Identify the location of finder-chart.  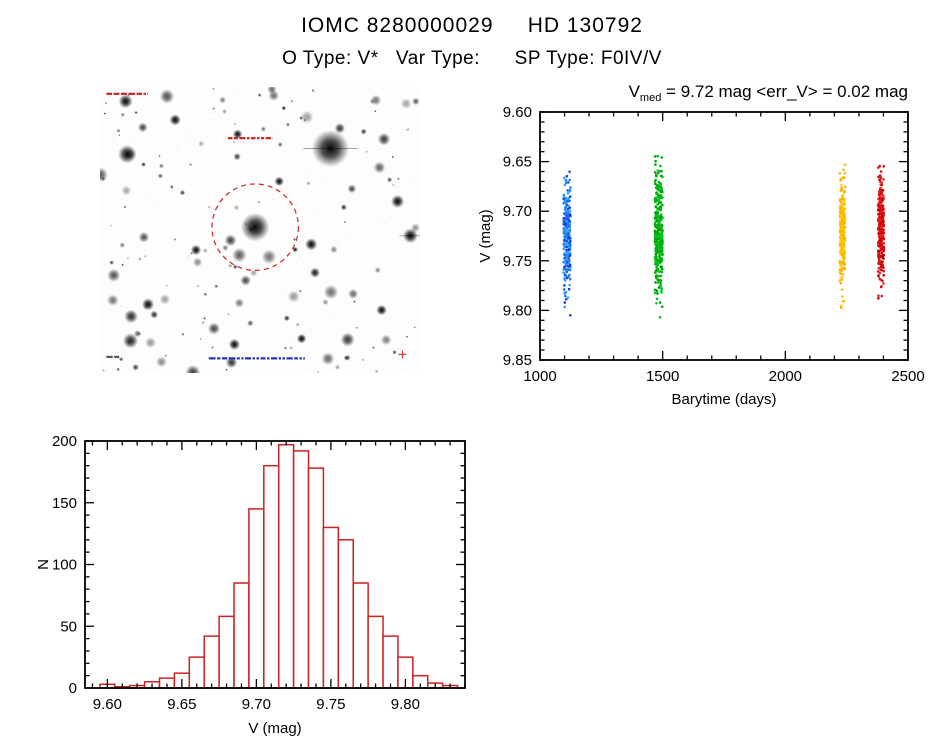
(260, 230).